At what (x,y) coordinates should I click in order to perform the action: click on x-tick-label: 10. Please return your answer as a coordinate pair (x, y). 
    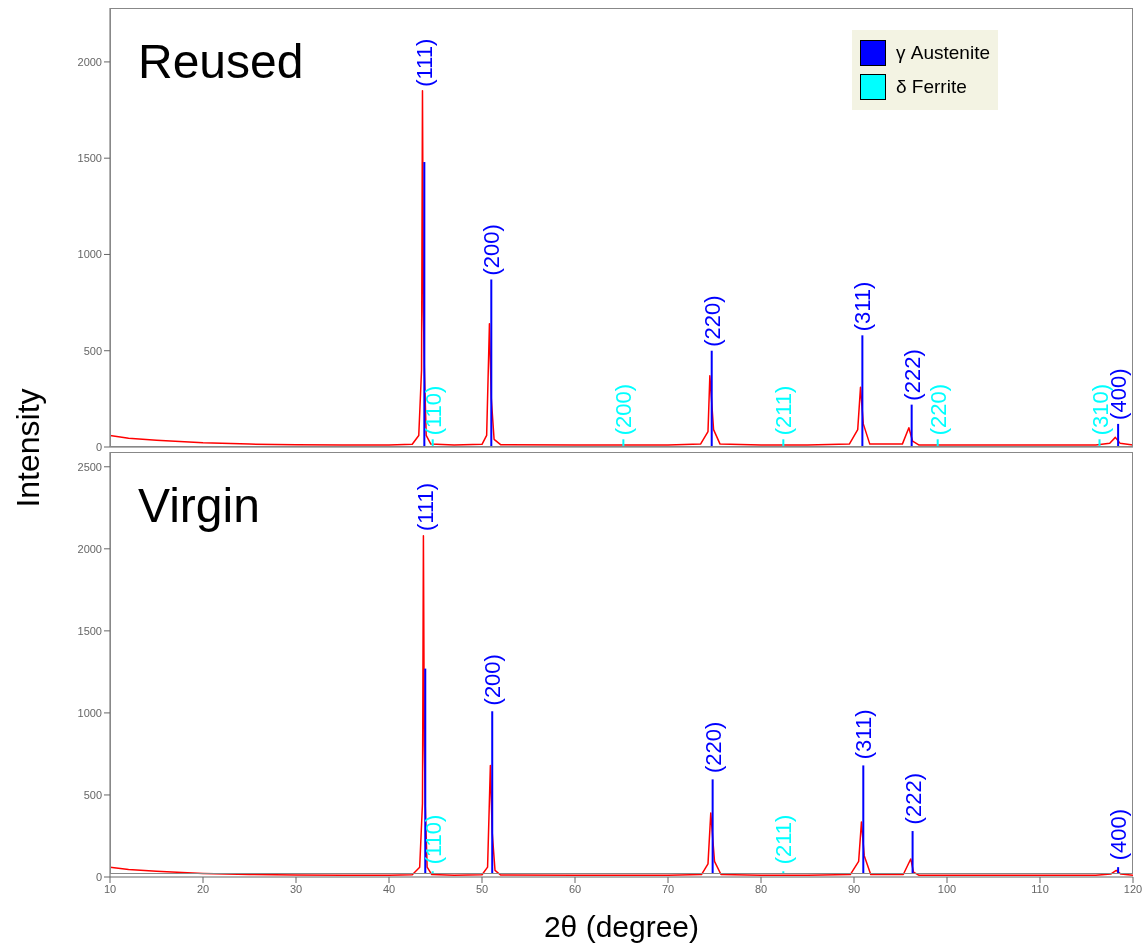
    Looking at the image, I should click on (110, 888).